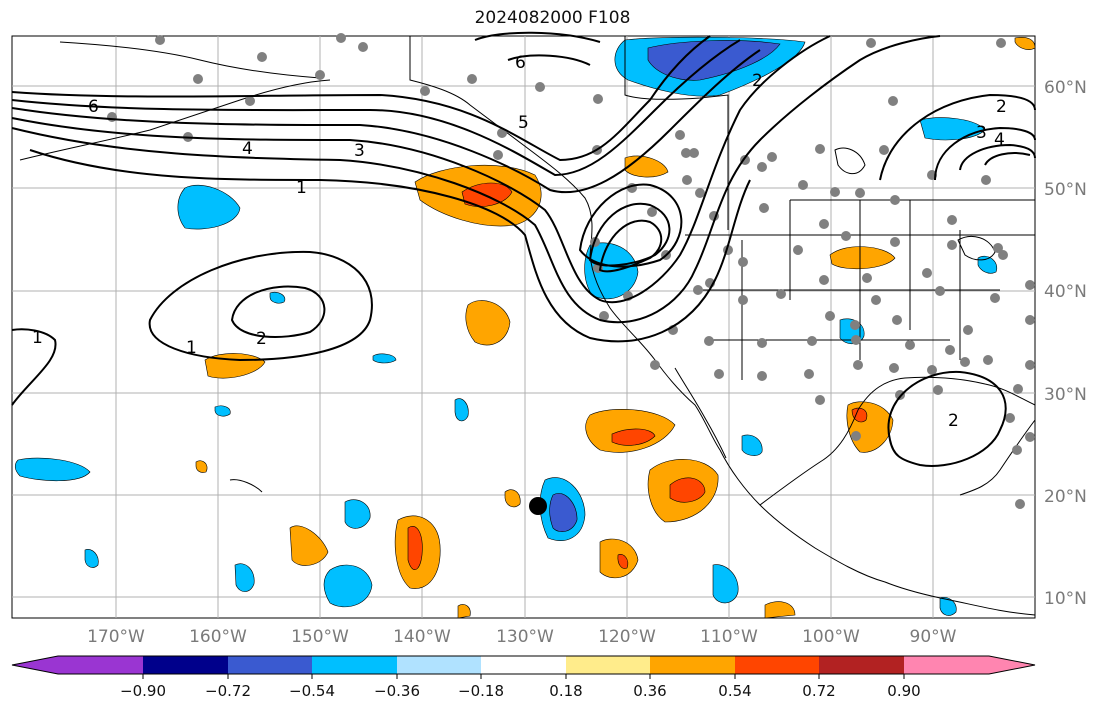 This screenshot has height=712, width=1105. Describe the element at coordinates (729, 637) in the screenshot. I see `lon-label: 110°W` at that location.